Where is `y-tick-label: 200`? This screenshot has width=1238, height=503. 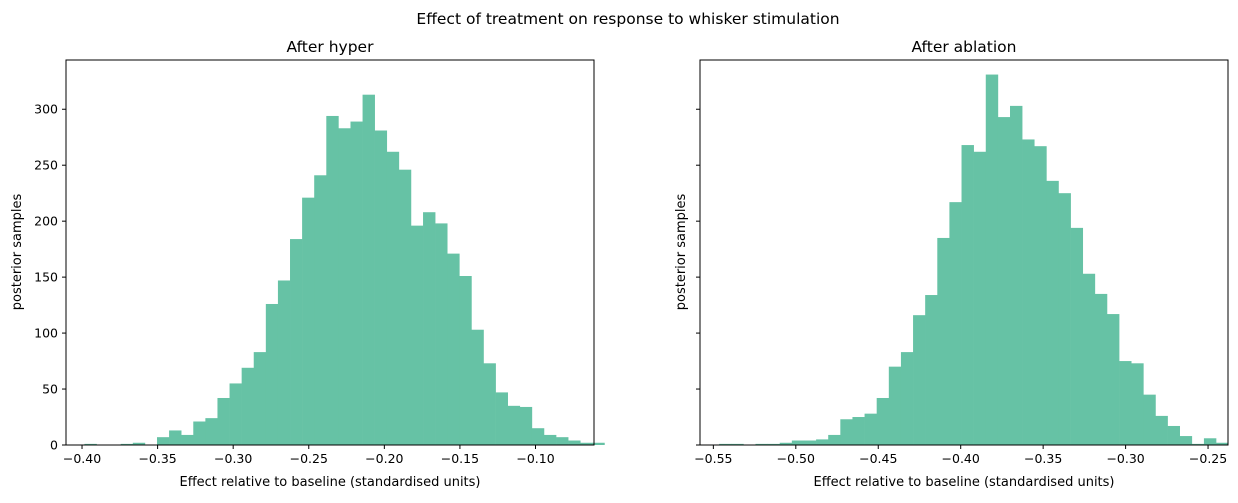
y-tick-label: 200 is located at coordinates (46, 221).